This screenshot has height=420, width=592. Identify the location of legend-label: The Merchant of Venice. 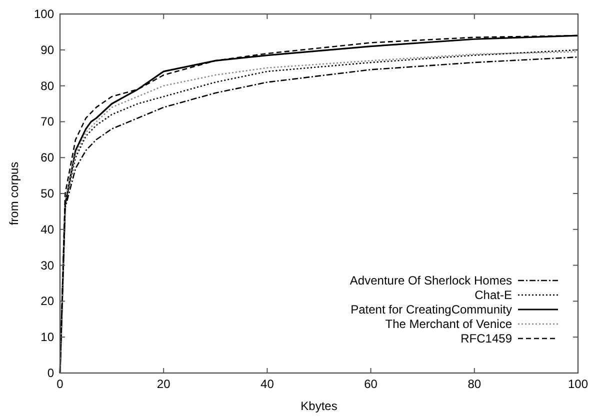
(448, 324).